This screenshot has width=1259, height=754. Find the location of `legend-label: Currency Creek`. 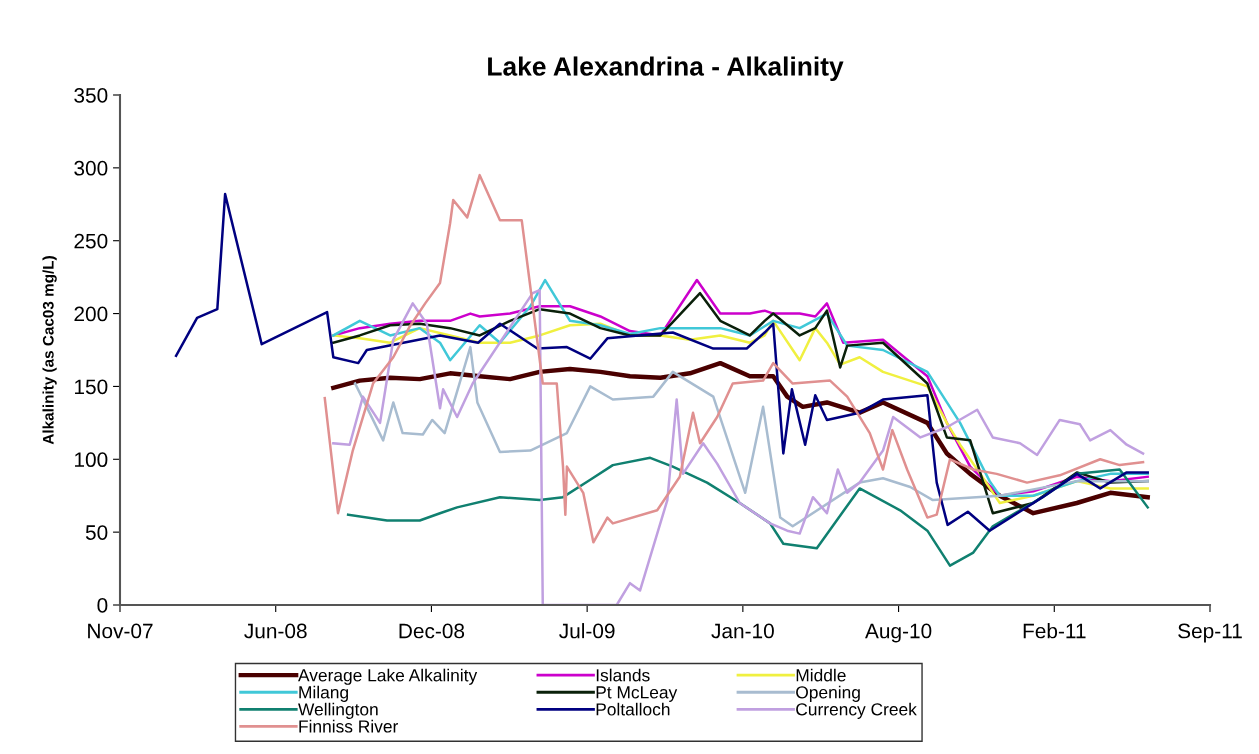

legend-label: Currency Creek is located at coordinates (856, 710).